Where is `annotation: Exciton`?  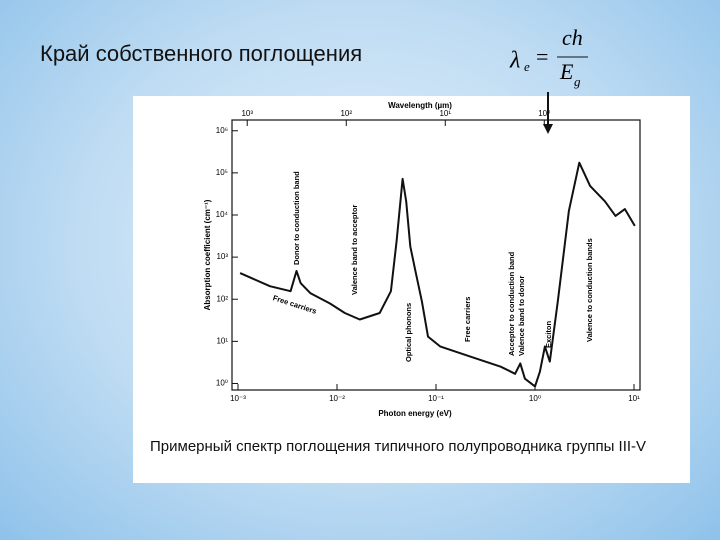 annotation: Exciton is located at coordinates (548, 334).